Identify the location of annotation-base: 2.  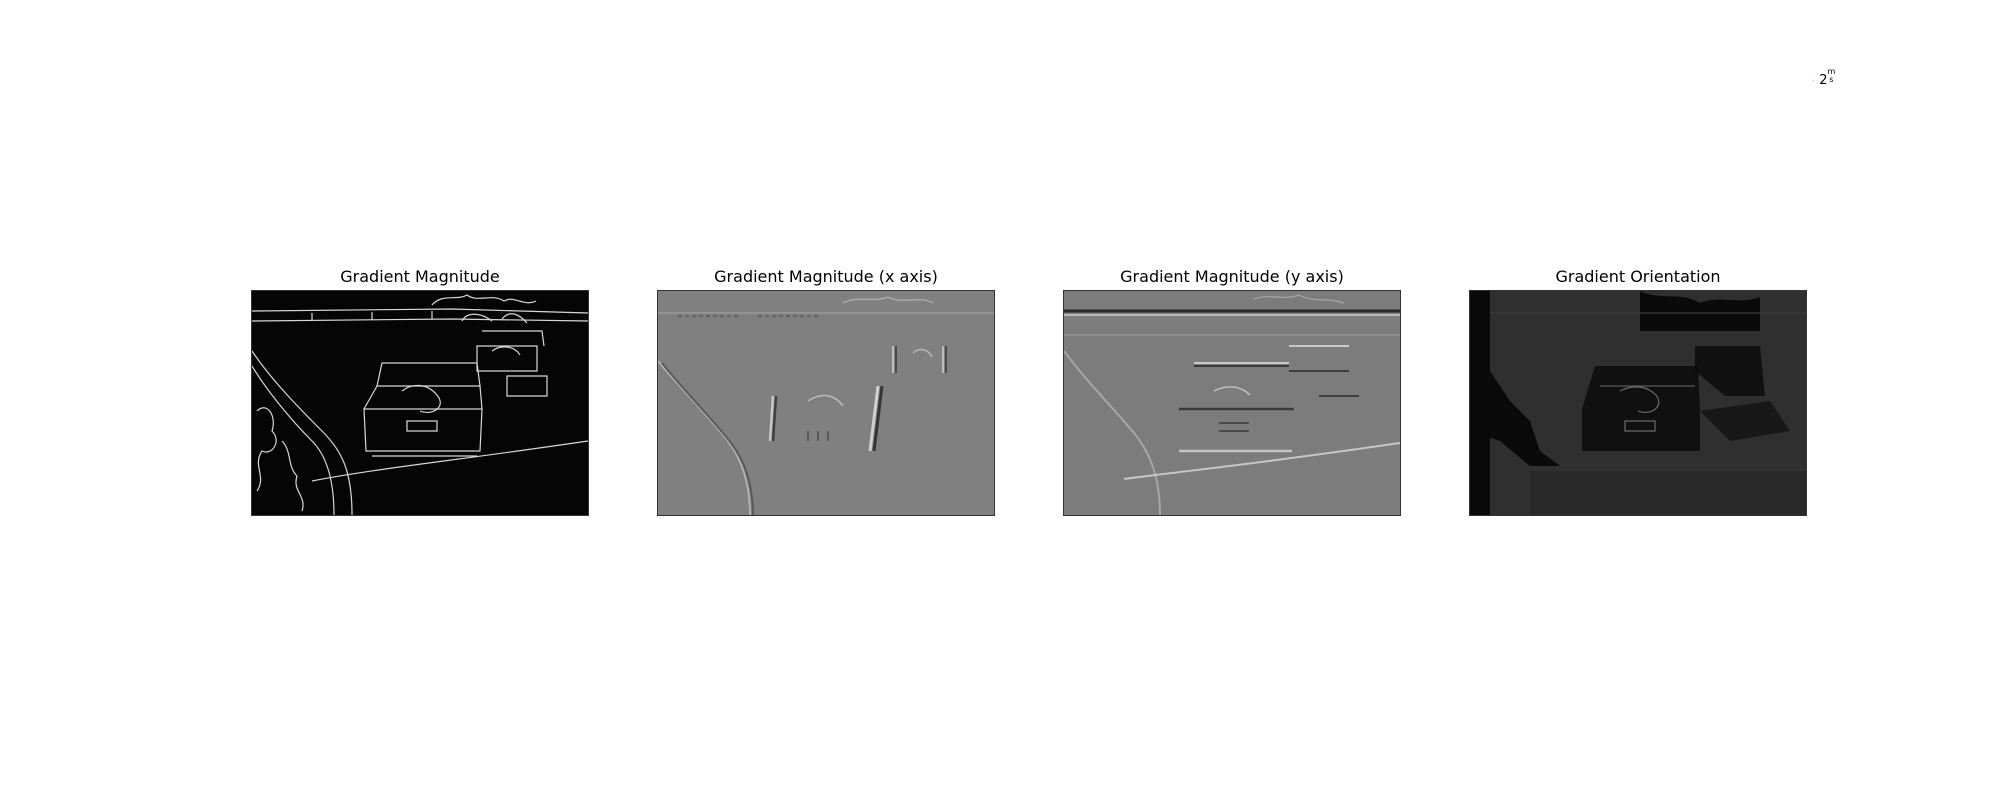
(1823, 80).